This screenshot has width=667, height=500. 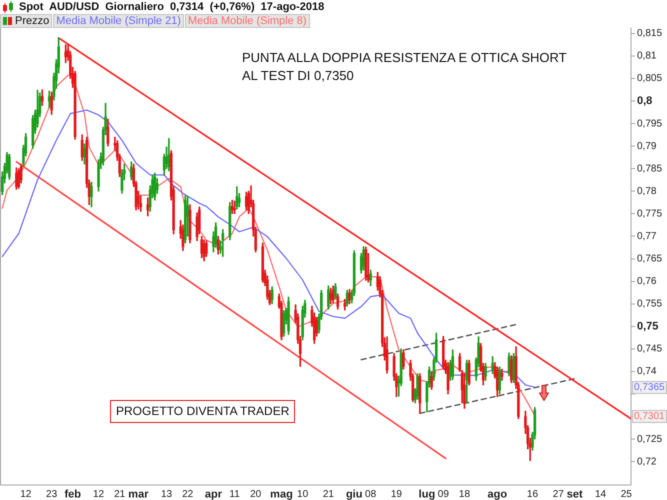 What do you see at coordinates (644, 101) in the screenshot?
I see `y-tick-label: 0,8` at bounding box center [644, 101].